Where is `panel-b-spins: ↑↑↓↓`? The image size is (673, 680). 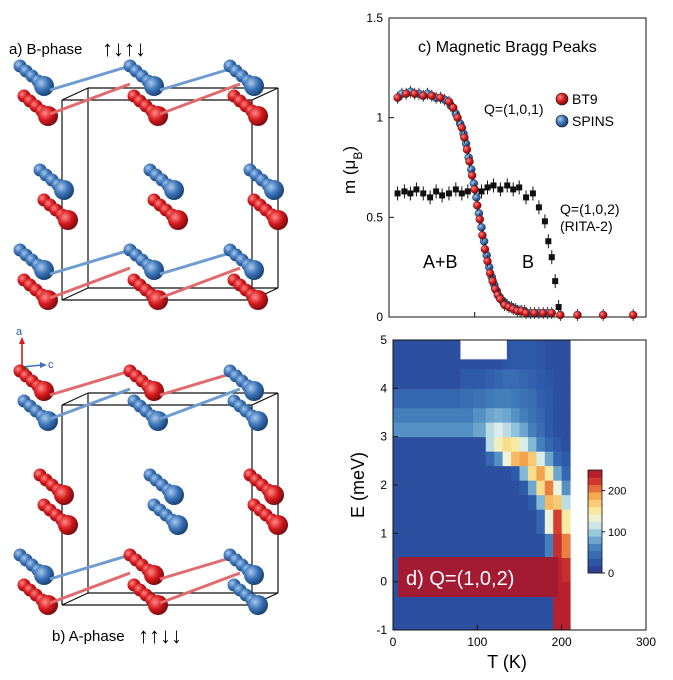
panel-b-spins: ↑↑↓↓ is located at coordinates (160, 635).